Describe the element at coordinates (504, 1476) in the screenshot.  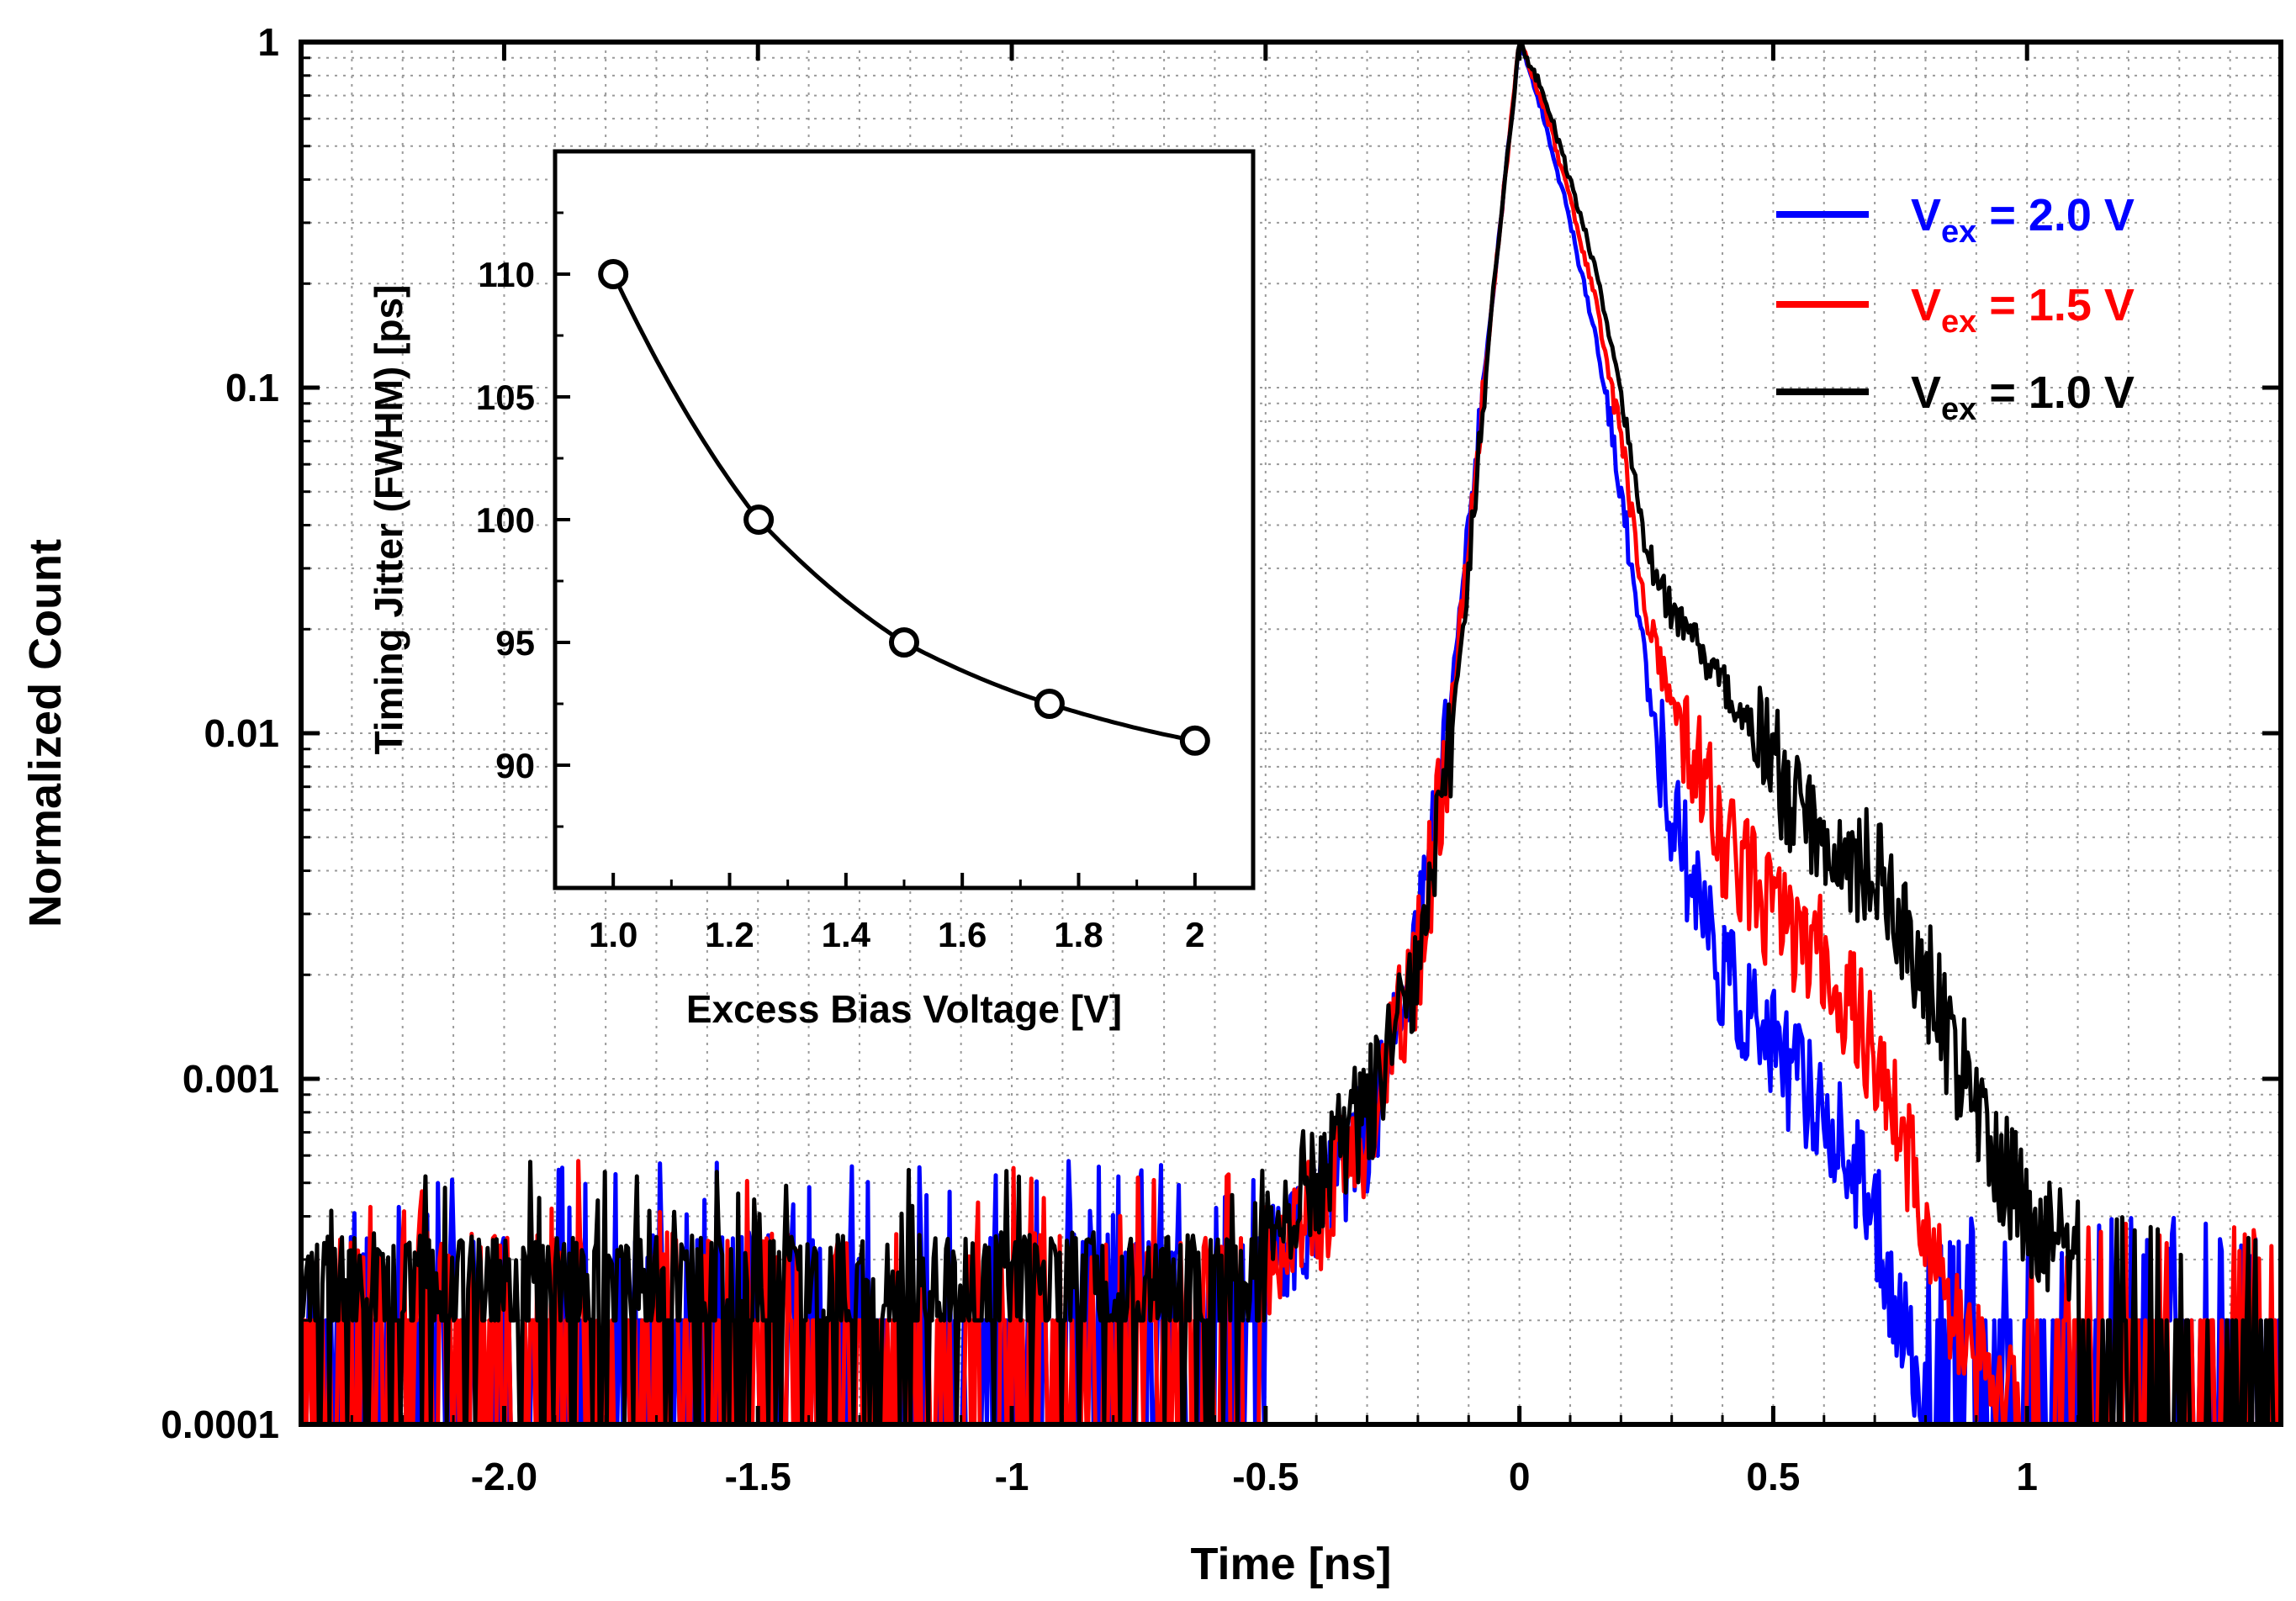
I see `x-tick-label: -2.0` at that location.